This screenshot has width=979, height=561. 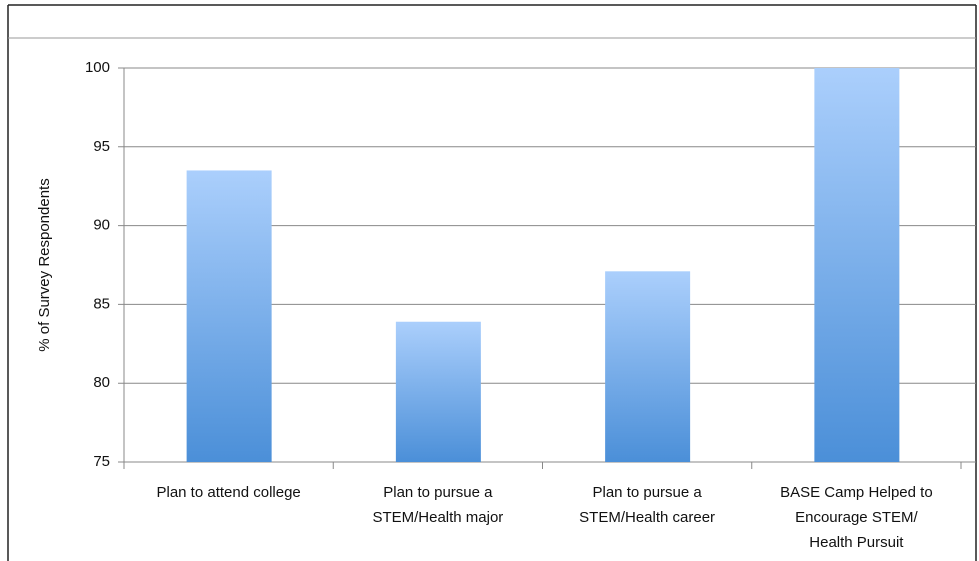 What do you see at coordinates (97, 67) in the screenshot?
I see `y-tick-label: 100` at bounding box center [97, 67].